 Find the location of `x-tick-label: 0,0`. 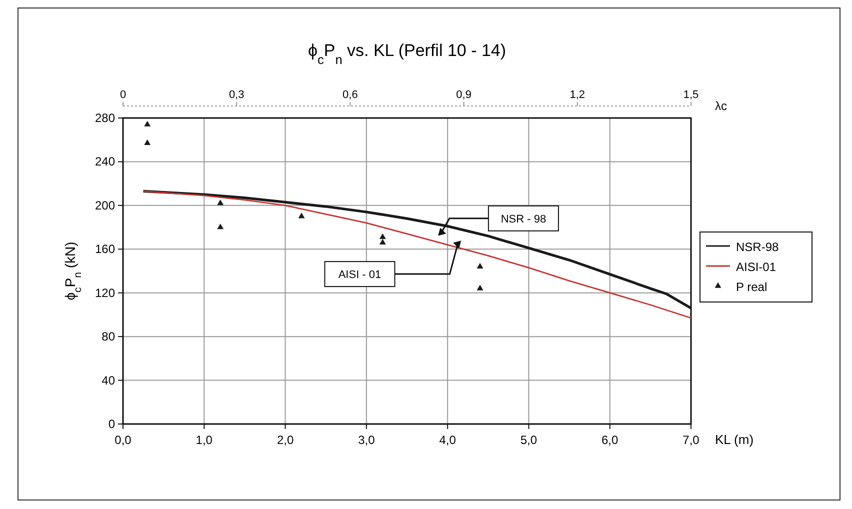

x-tick-label: 0,0 is located at coordinates (123, 440).